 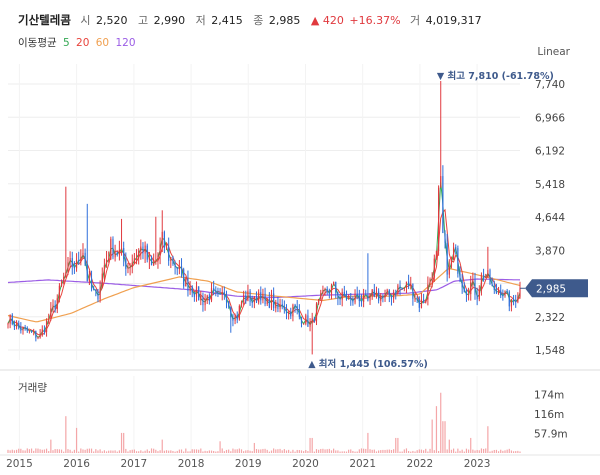 I want to click on ma60-label: 60, so click(x=102, y=43).